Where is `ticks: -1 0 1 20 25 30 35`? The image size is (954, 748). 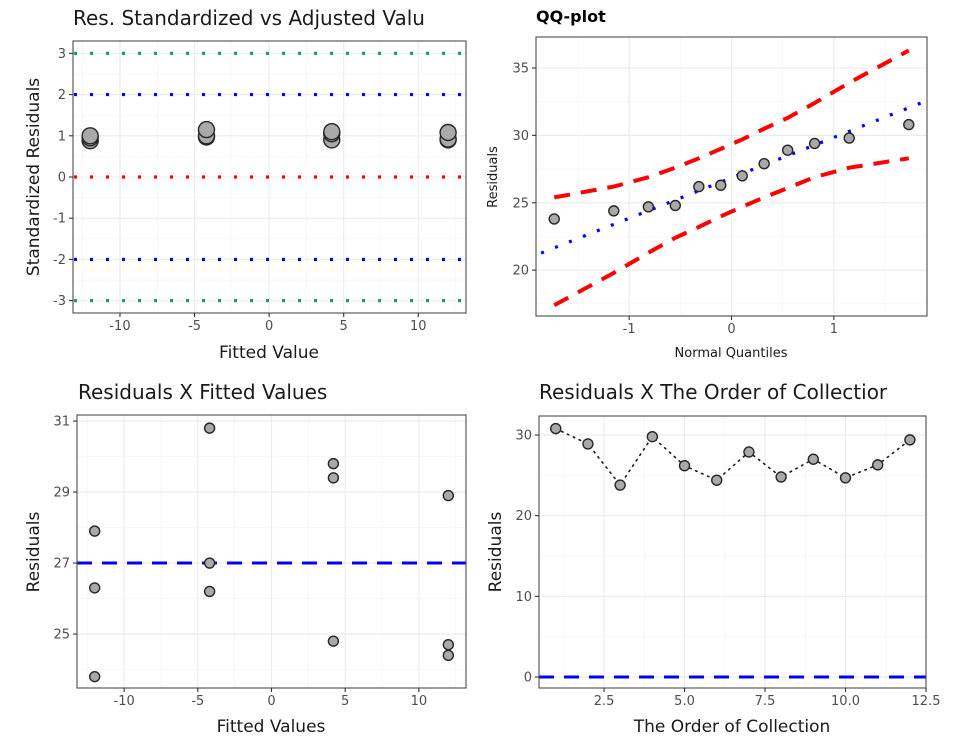
ticks: -1 0 1 20 25 30 35 is located at coordinates (675, 200).